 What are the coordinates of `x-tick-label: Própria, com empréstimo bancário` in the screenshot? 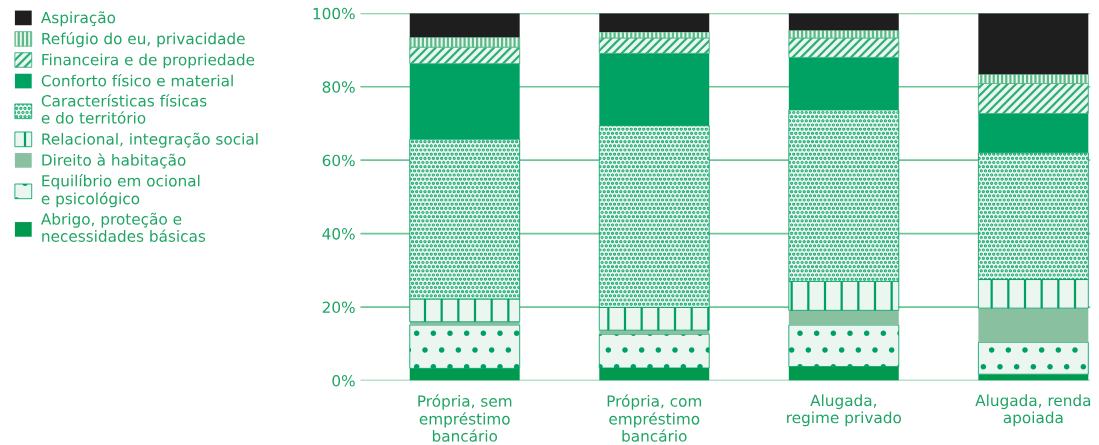 It's located at (654, 418).